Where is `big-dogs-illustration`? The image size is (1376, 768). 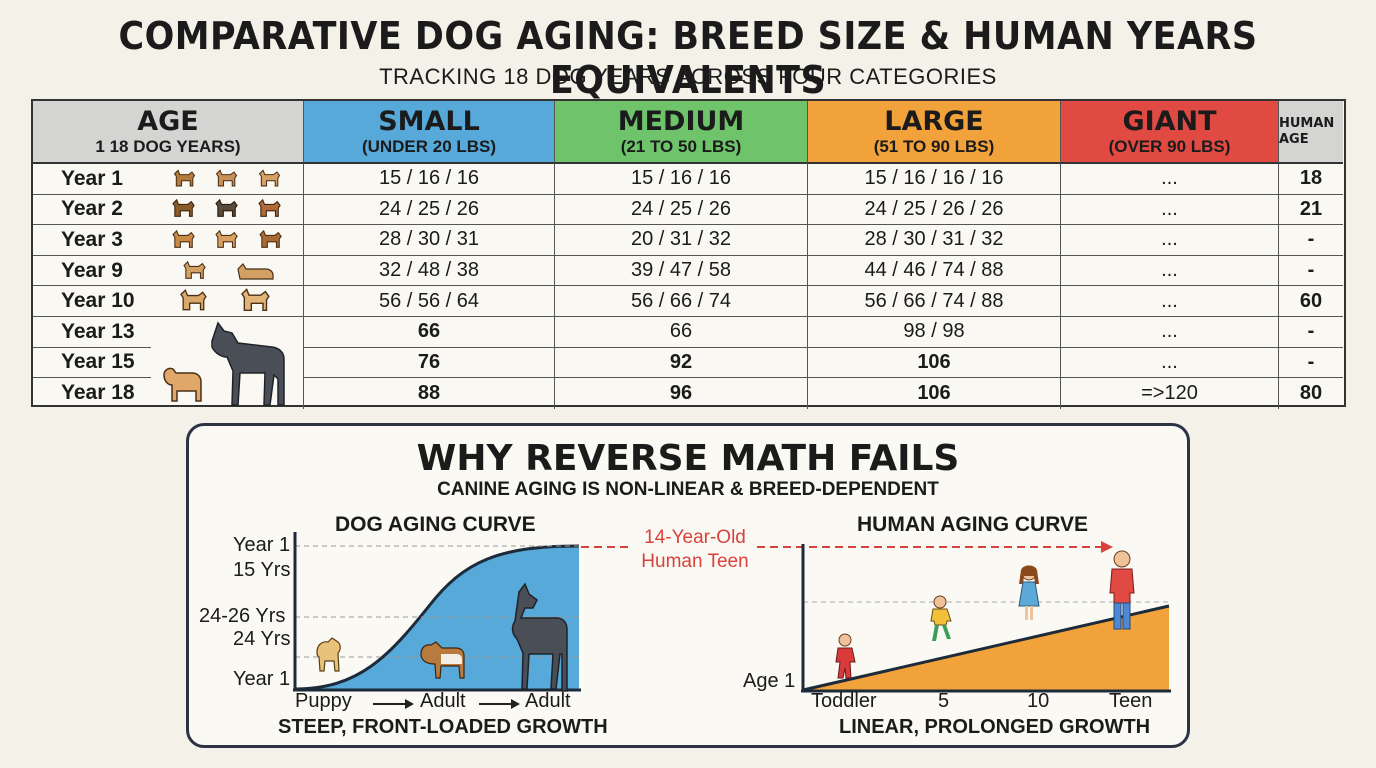
big-dogs-illustration is located at coordinates (227, 362).